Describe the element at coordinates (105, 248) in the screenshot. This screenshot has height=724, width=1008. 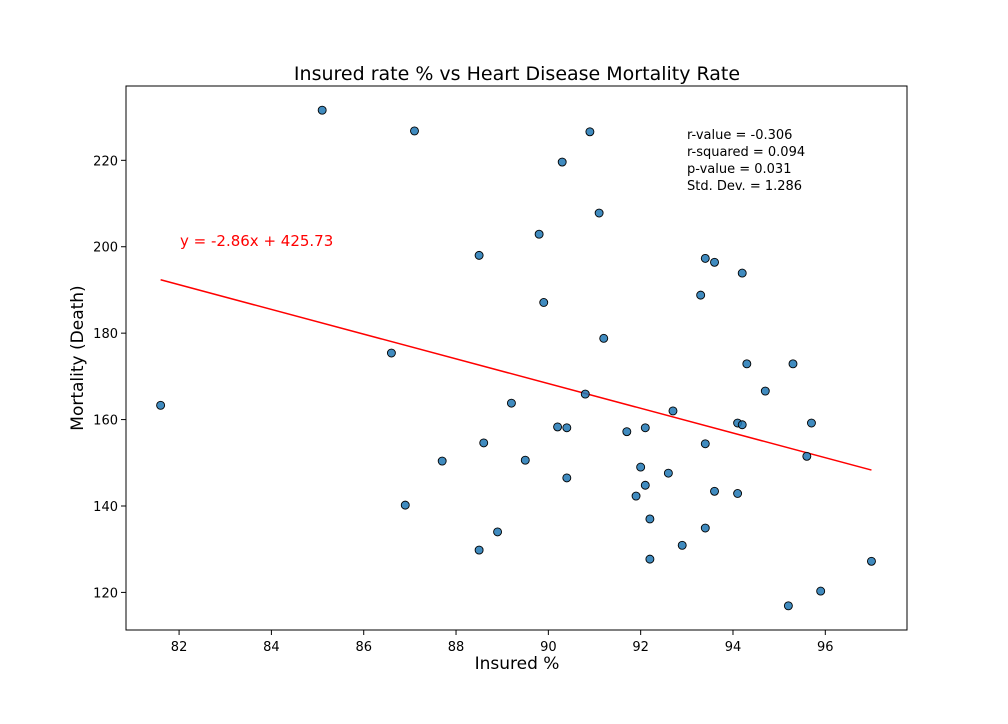
I see `y-tick-label: 200` at that location.